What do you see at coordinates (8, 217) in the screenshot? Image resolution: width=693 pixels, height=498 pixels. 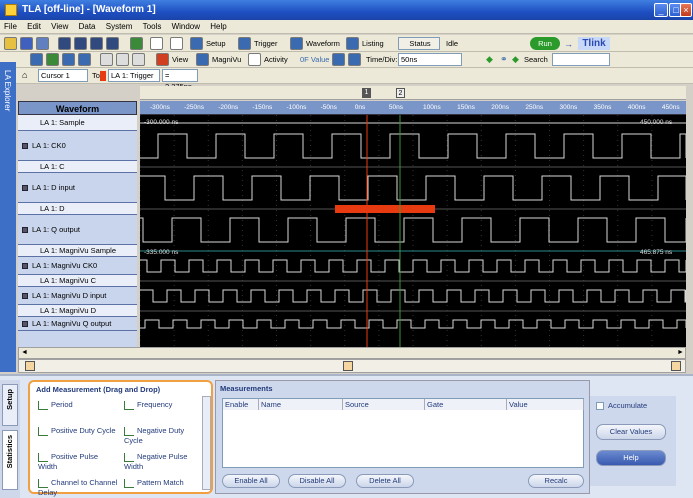 I see `la-explorer-tab: LA Explorer` at bounding box center [8, 217].